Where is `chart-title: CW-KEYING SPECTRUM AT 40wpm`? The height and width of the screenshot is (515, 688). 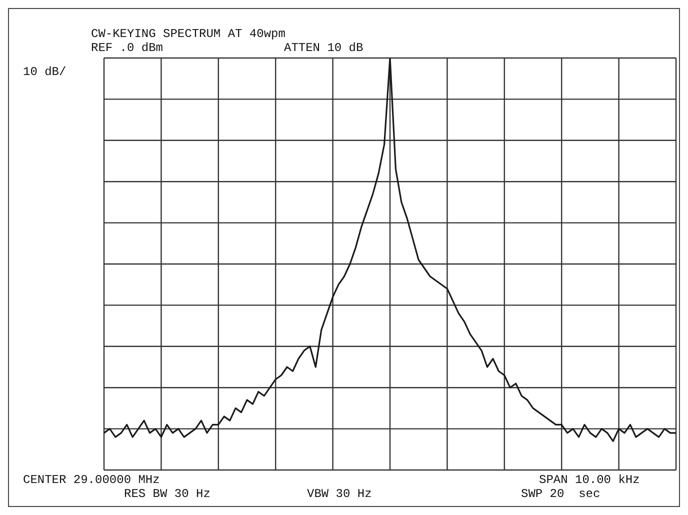 chart-title: CW-KEYING SPECTRUM AT 40wpm is located at coordinates (188, 34).